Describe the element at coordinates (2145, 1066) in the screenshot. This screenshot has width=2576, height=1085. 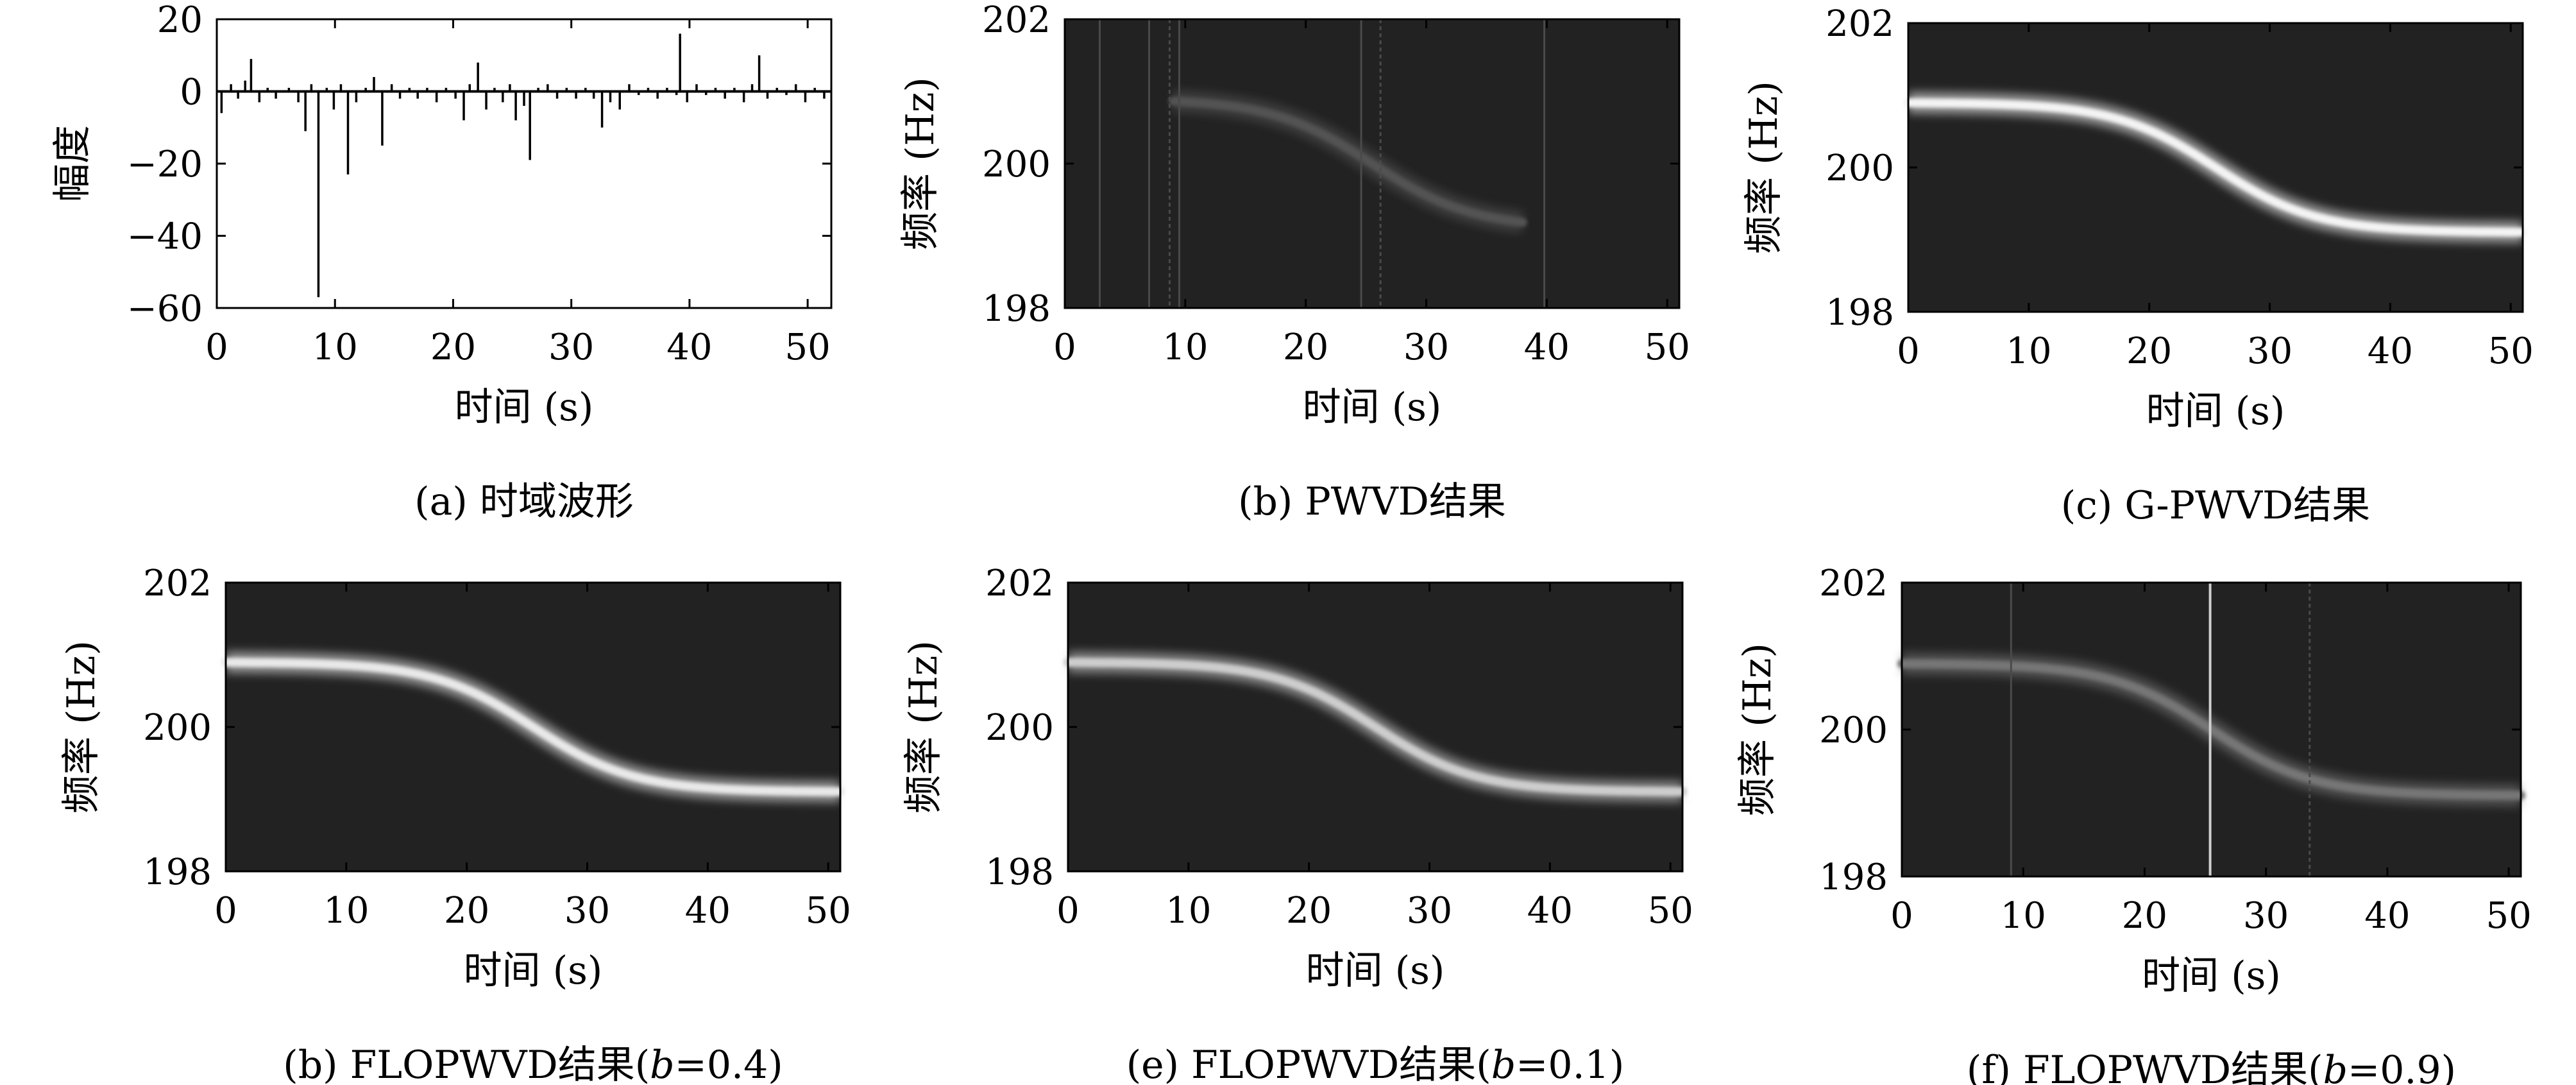
I see `caption-text: (f) FLOPWVD结果(` at that location.